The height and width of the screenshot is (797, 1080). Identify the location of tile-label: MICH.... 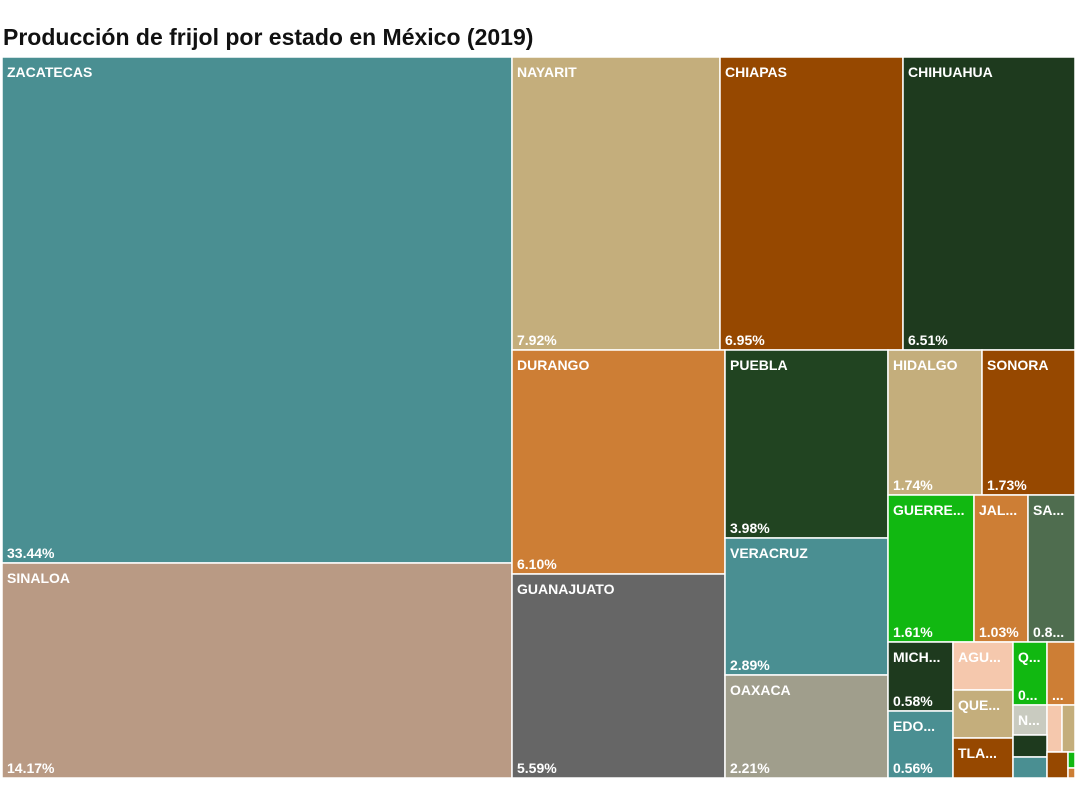
(916, 657).